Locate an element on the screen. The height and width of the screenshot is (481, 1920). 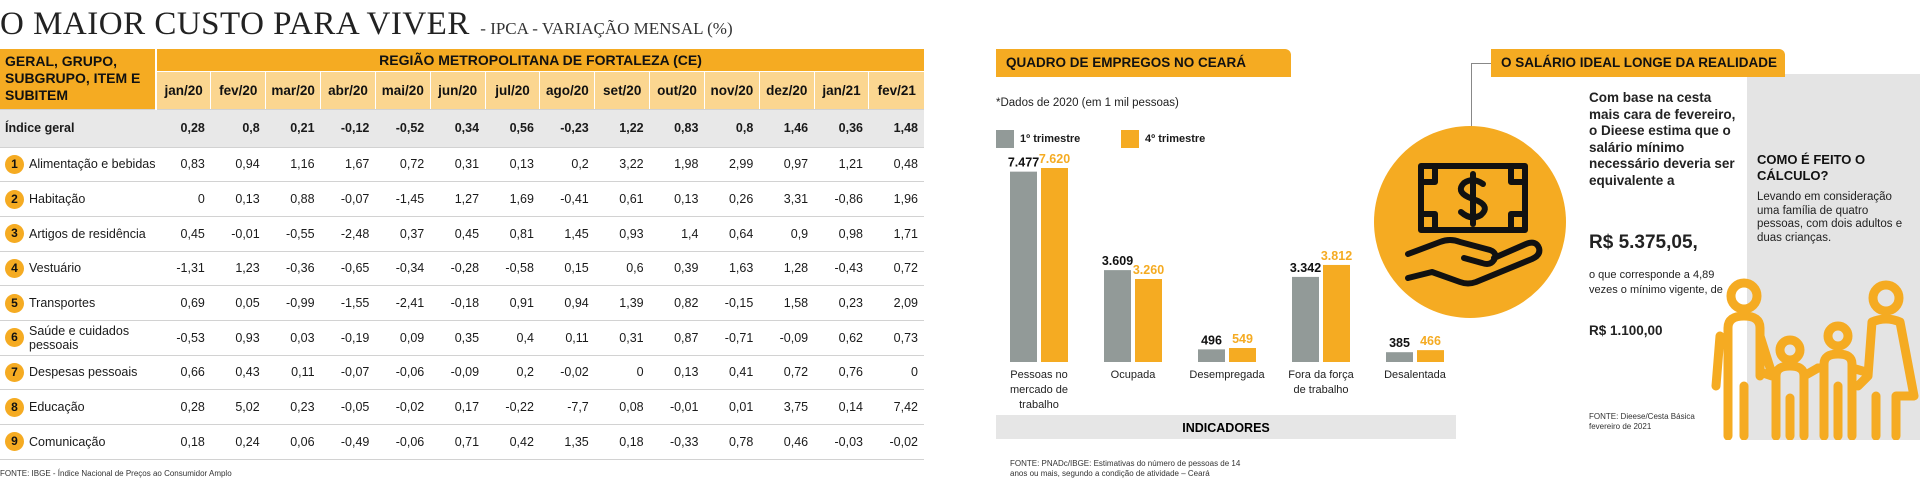
table-cell: 0,88 is located at coordinates (293, 199).